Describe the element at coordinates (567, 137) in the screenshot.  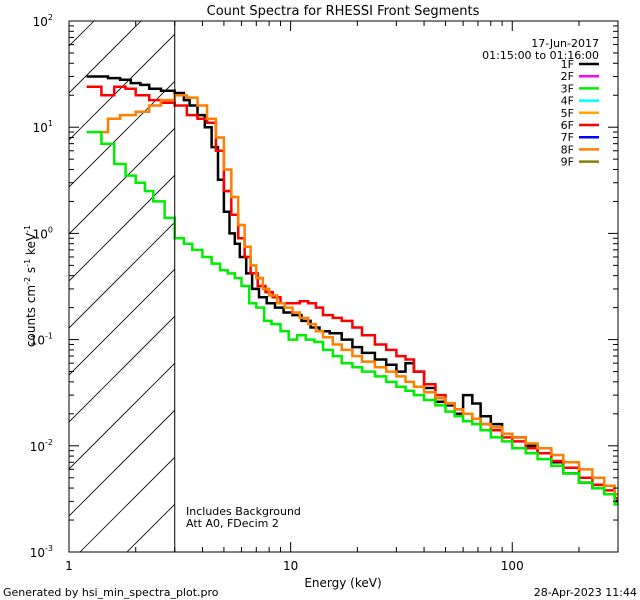
I see `legend-label: 7F` at that location.